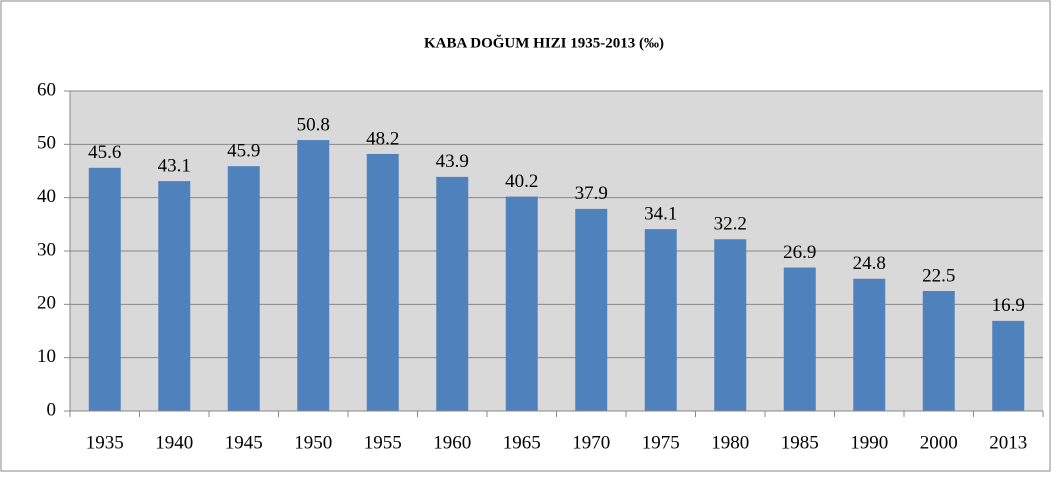 The image size is (1059, 480). Describe the element at coordinates (46, 303) in the screenshot. I see `y-tick-label: 20` at that location.